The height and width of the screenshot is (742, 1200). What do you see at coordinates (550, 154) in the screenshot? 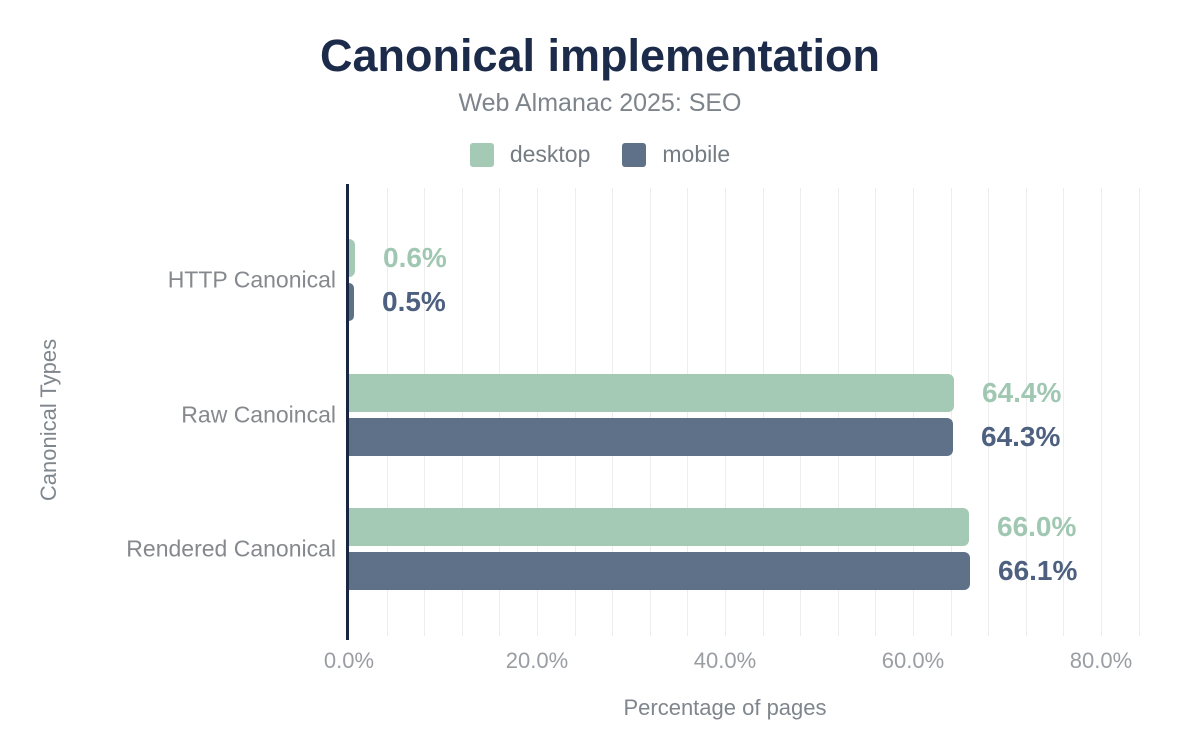
I see `legend-label-desktop: desktop` at bounding box center [550, 154].